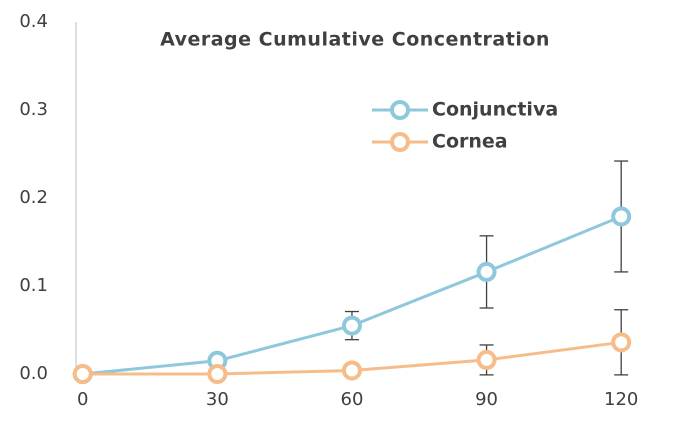  What do you see at coordinates (470, 142) in the screenshot?
I see `legend-label: Cornea` at bounding box center [470, 142].